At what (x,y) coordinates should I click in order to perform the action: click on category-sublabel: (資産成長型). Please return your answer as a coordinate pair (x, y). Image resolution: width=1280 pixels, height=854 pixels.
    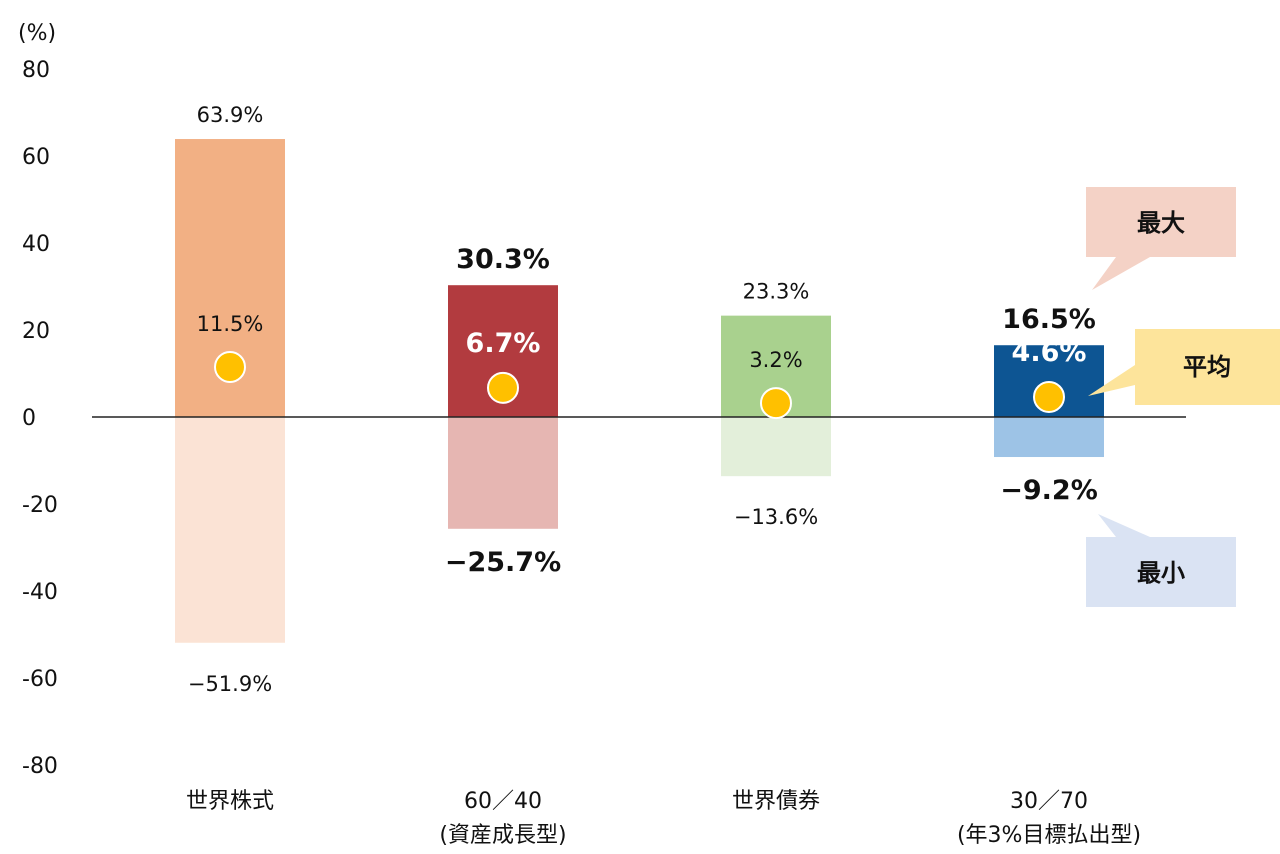
    Looking at the image, I should click on (502, 835).